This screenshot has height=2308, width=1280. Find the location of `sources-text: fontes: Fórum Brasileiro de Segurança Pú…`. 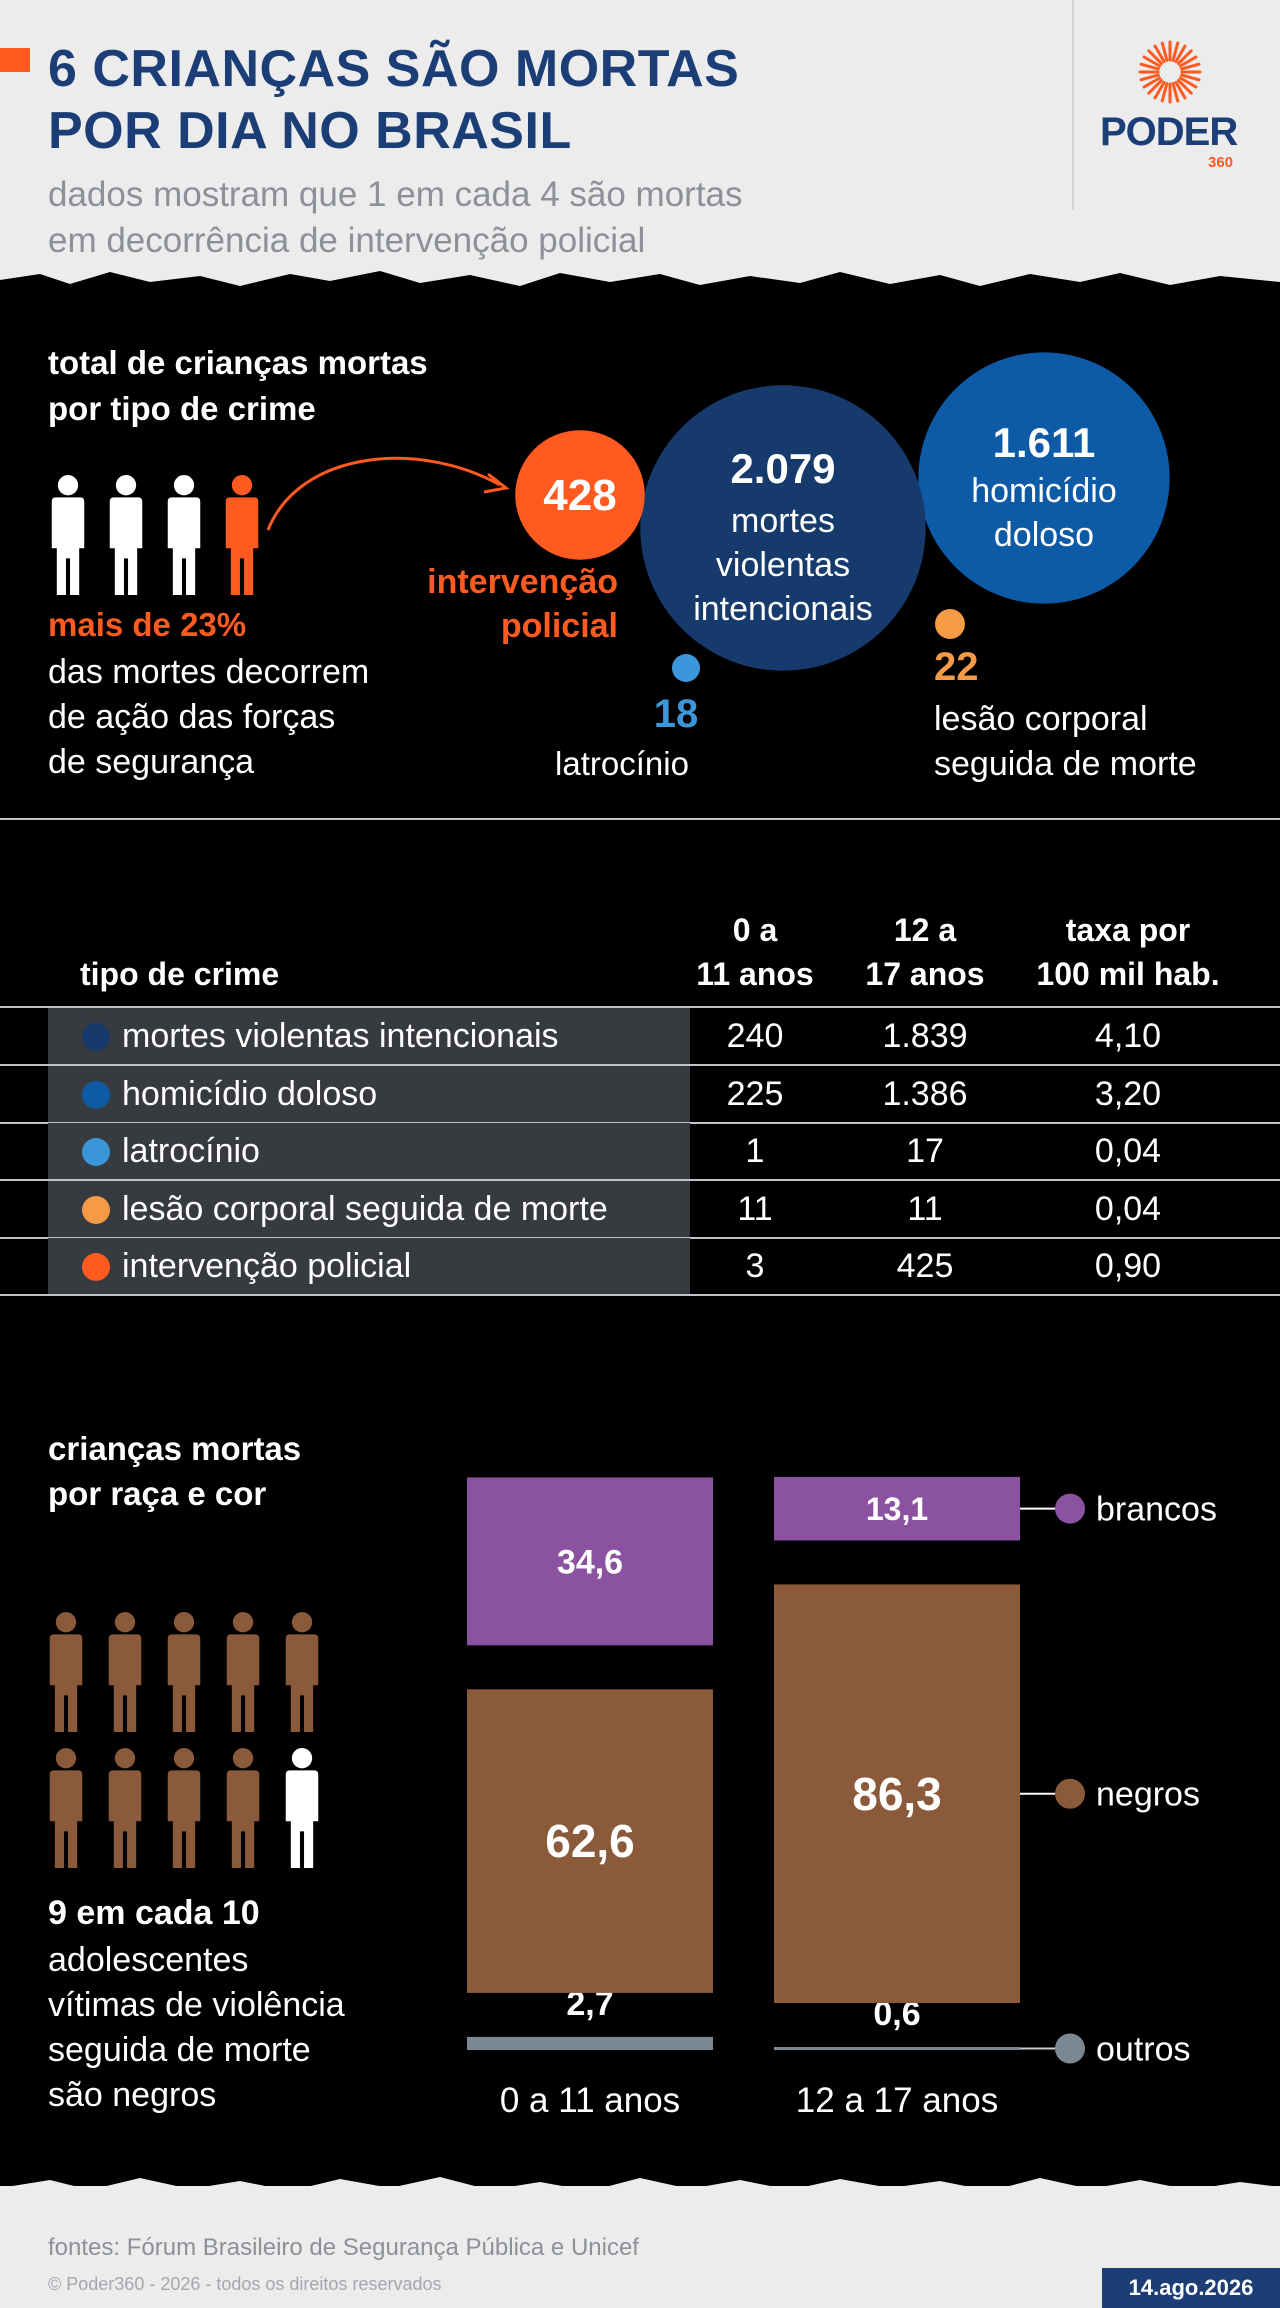

sources-text: fontes: Fórum Brasileiro de Segurança Pú… is located at coordinates (343, 2247).